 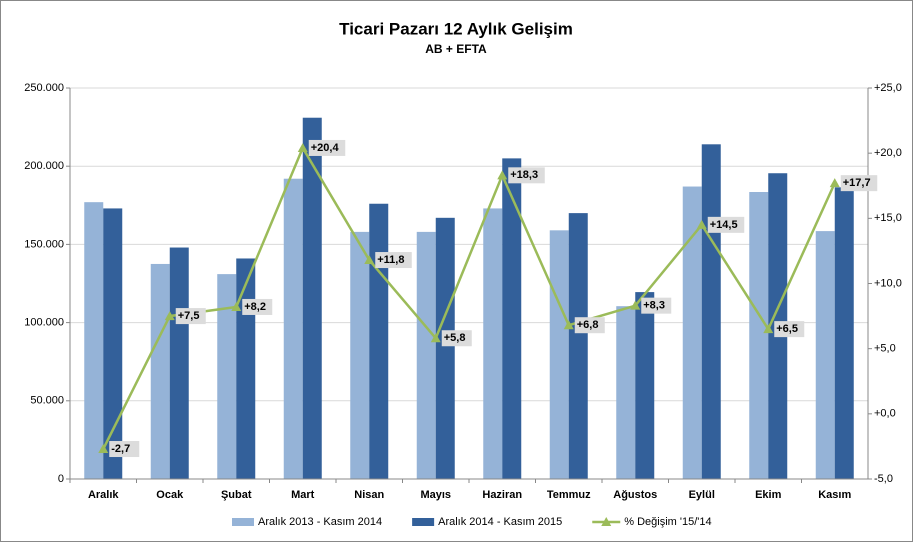 I want to click on x-tick-label: Ocak, so click(x=170, y=495).